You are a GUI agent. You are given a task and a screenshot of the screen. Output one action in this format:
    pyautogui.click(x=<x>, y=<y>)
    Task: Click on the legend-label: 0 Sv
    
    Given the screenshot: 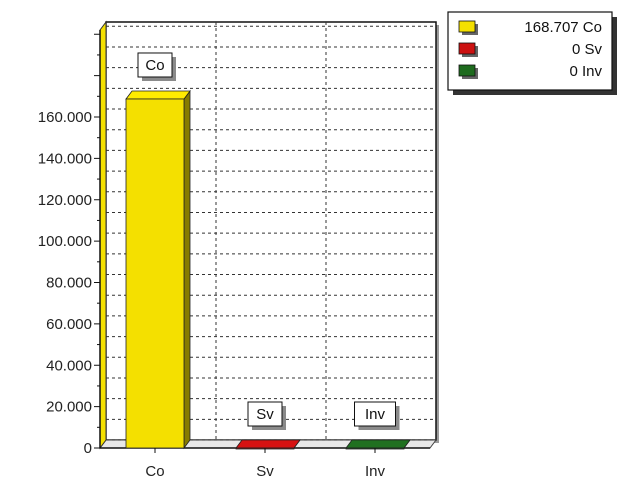 What is the action you would take?
    pyautogui.click(x=587, y=49)
    